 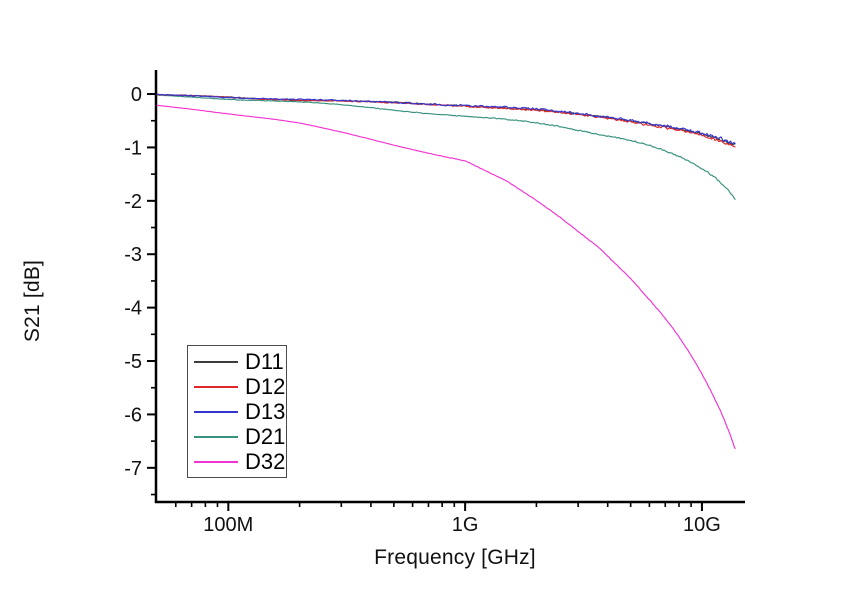 I want to click on legend-swatch-D12, so click(x=216, y=386).